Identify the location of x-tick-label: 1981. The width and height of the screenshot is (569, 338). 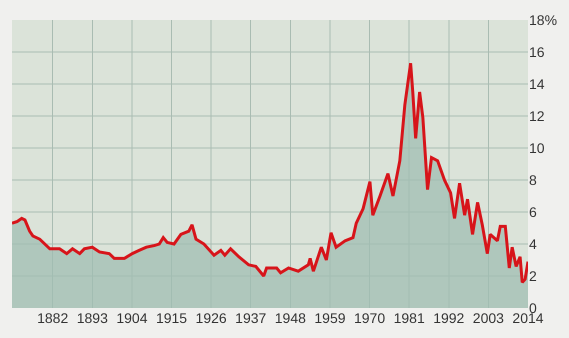
(409, 318).